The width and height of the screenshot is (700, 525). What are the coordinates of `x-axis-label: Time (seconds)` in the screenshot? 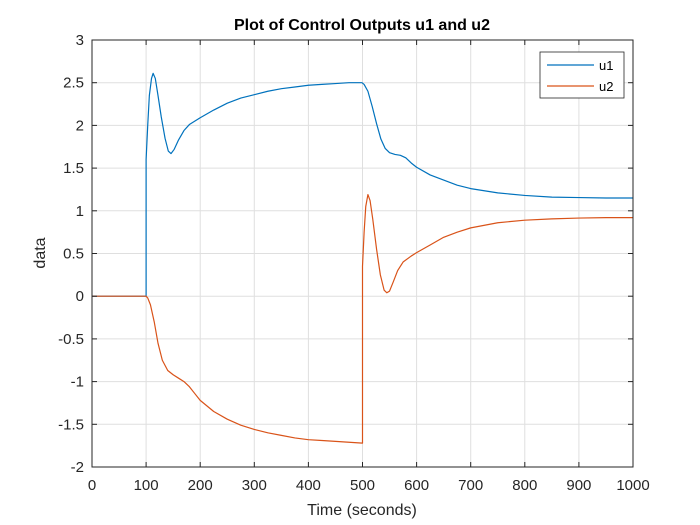 It's located at (362, 510).